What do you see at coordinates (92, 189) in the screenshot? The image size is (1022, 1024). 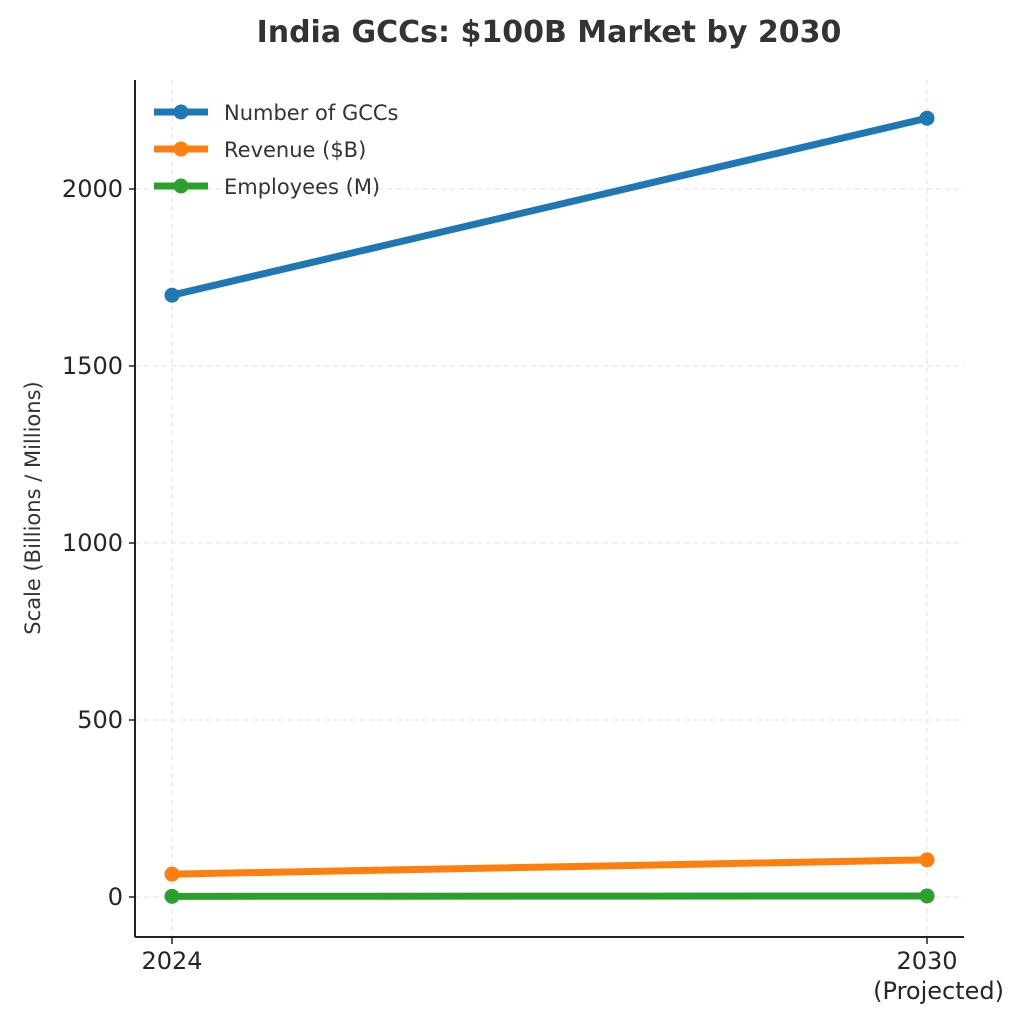 I see `y-tick-label: 2000` at bounding box center [92, 189].